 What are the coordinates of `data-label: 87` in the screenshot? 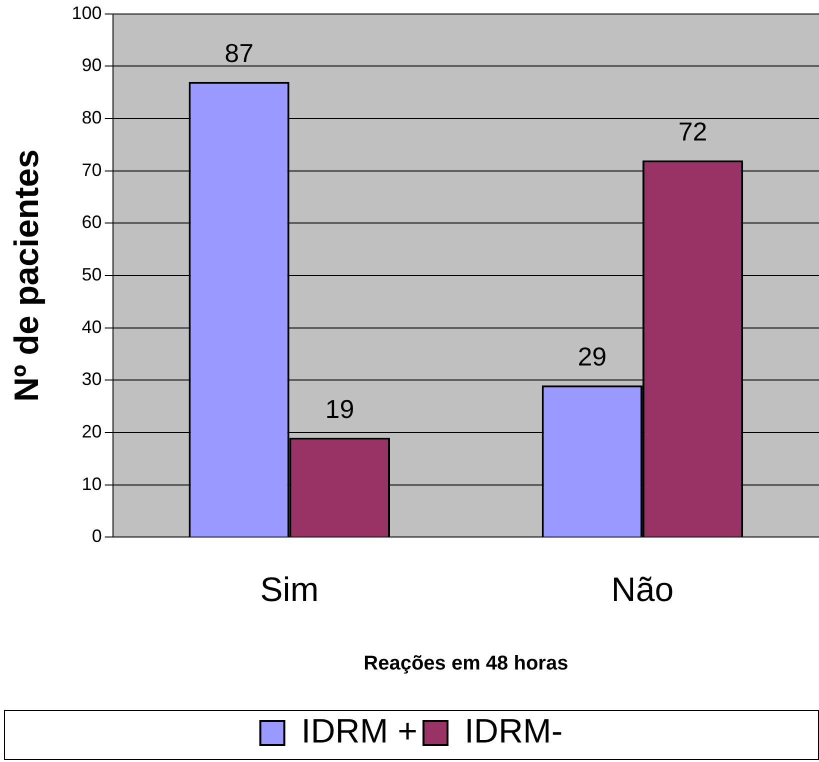 It's located at (239, 53).